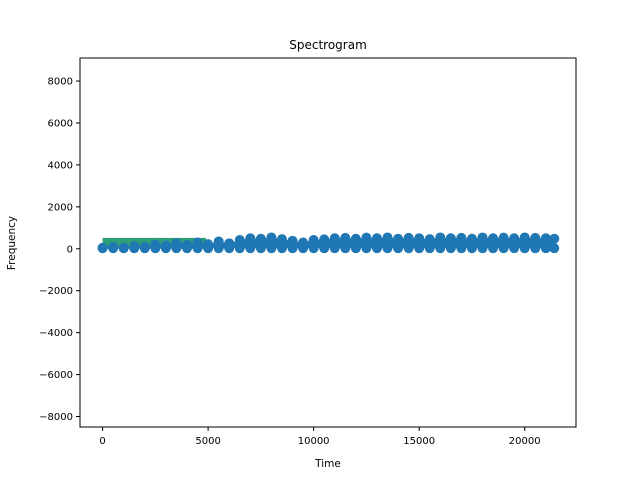  Describe the element at coordinates (328, 45) in the screenshot. I see `chart-title: Spectrogram` at that location.